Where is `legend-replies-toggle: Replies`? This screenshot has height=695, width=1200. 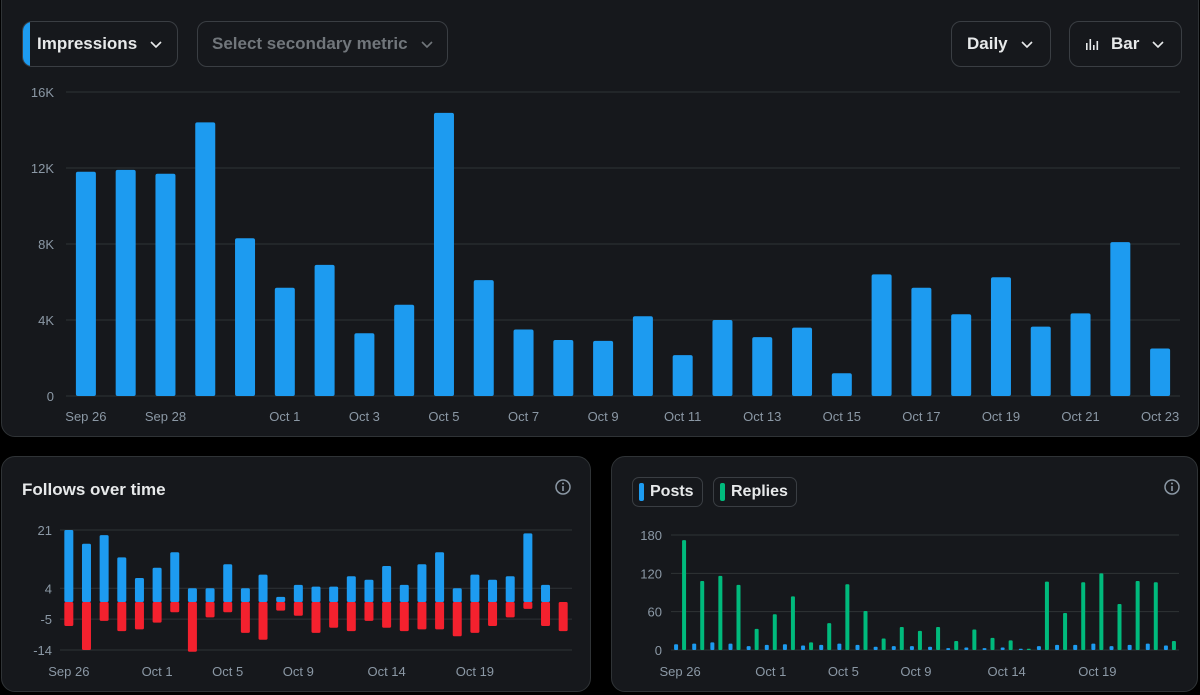 legend-replies-toggle: Replies is located at coordinates (755, 492).